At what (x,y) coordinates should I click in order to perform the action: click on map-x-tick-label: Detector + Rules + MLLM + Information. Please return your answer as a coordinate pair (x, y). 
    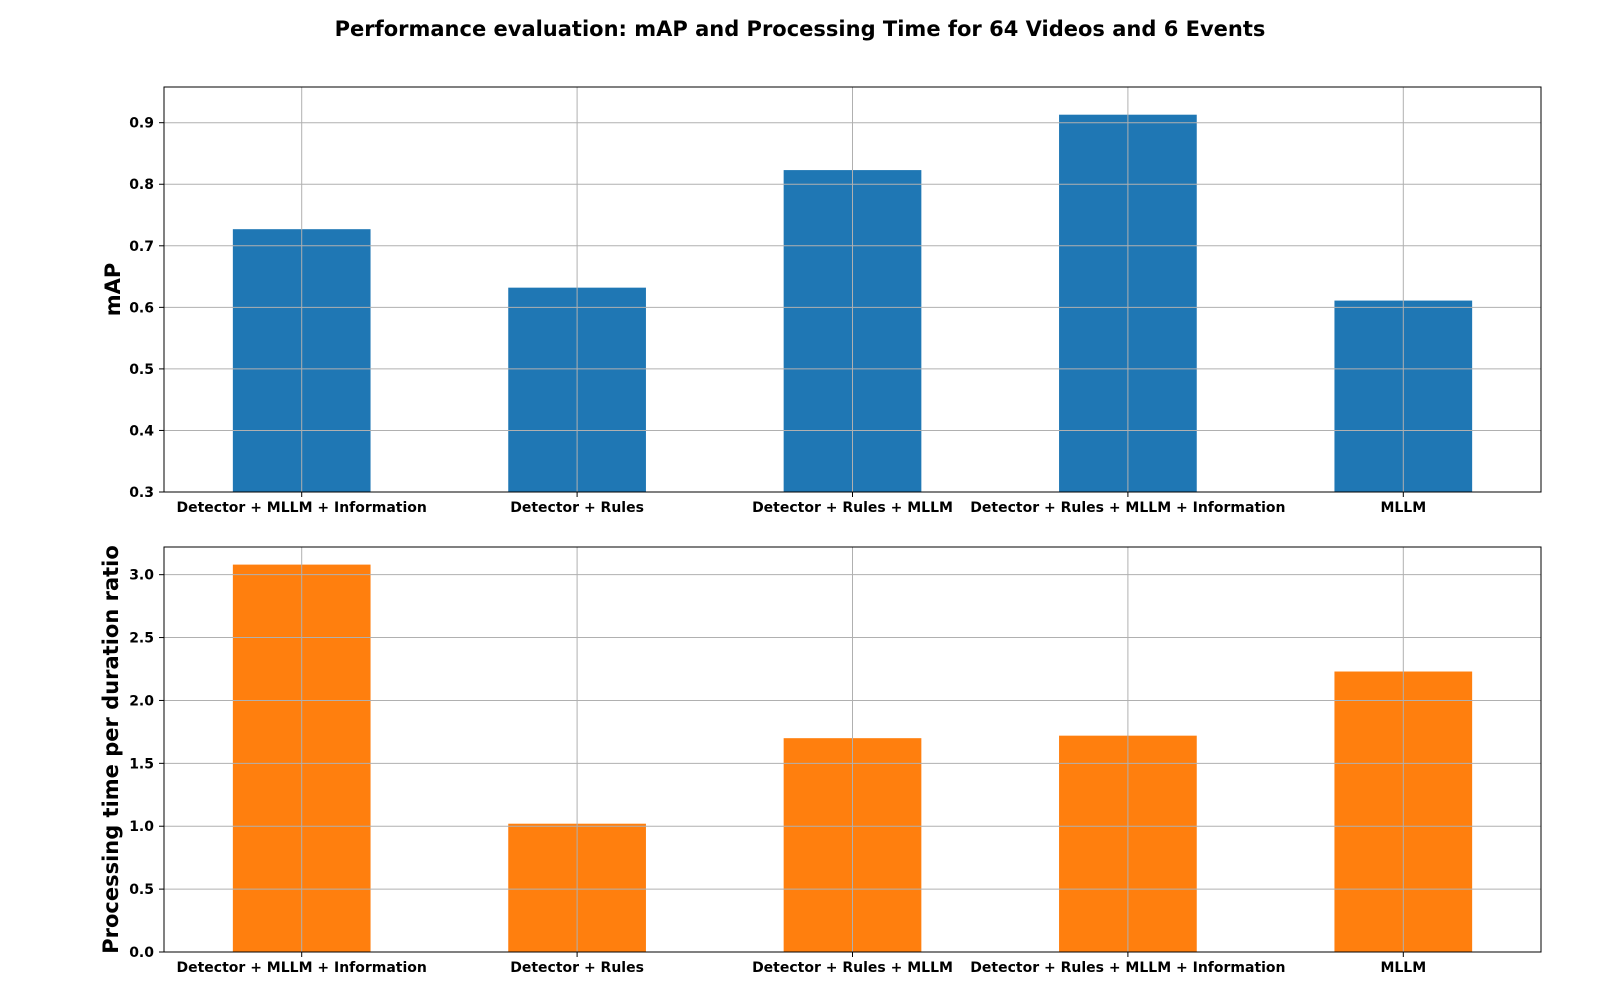
    Looking at the image, I should click on (1127, 508).